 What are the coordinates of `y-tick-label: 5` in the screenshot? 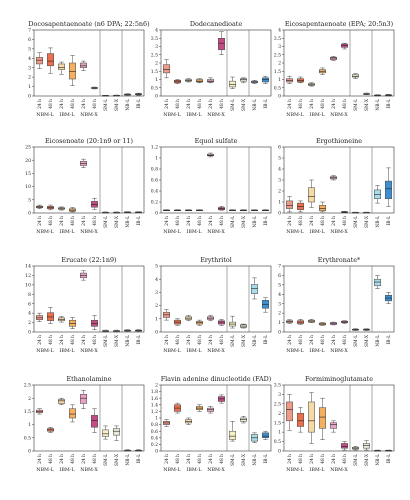 It's located at (29, 200).